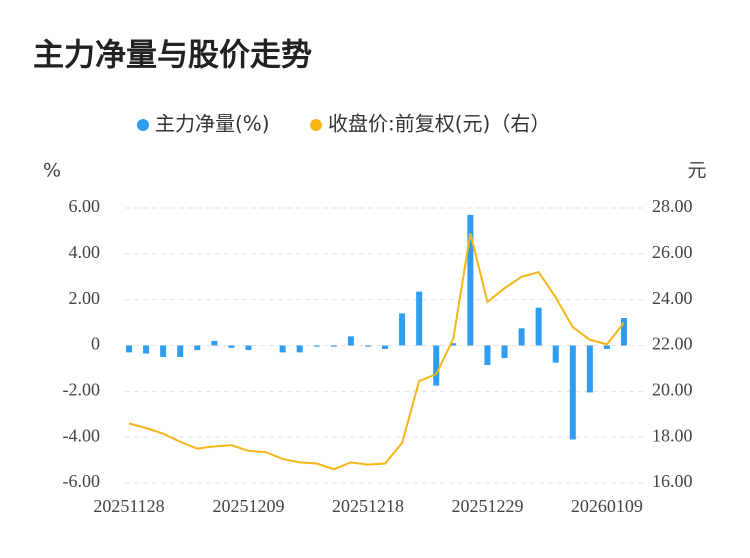 This screenshot has height=558, width=750. Describe the element at coordinates (672, 344) in the screenshot. I see `y2-tick-label: 22.00` at that location.